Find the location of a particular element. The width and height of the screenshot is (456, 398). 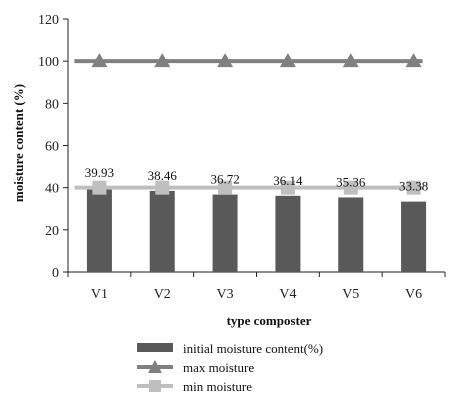

x-tick-label: V2 is located at coordinates (162, 294).